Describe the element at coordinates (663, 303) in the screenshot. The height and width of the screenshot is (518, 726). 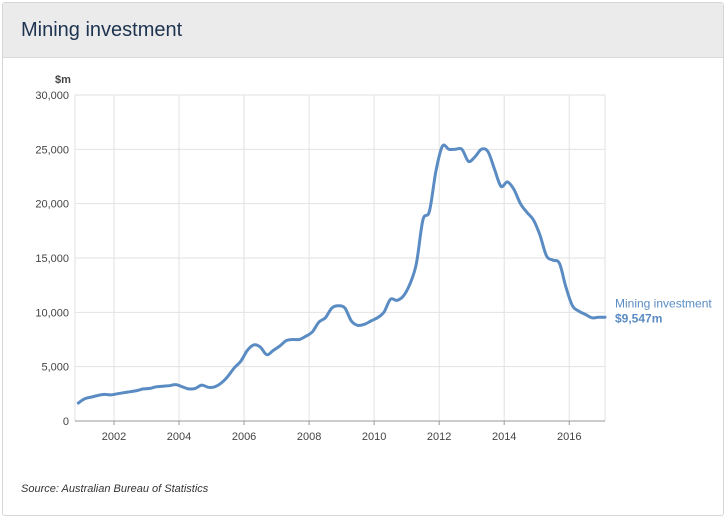
I see `series-end-label: Mining investment` at that location.